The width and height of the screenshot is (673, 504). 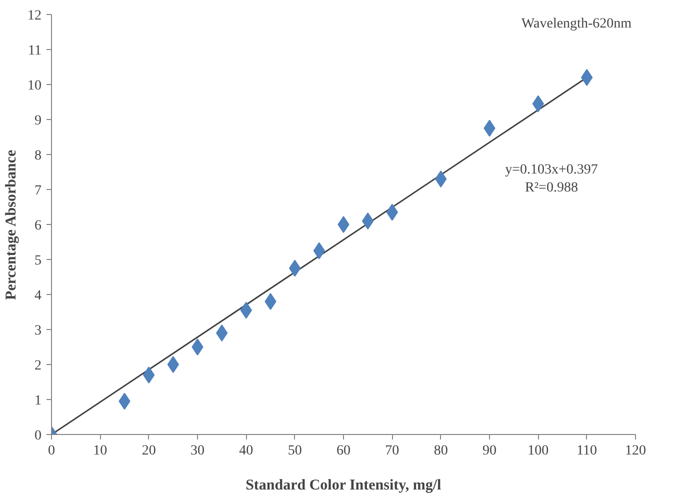 I want to click on y-tick-label: 1, so click(x=38, y=401).